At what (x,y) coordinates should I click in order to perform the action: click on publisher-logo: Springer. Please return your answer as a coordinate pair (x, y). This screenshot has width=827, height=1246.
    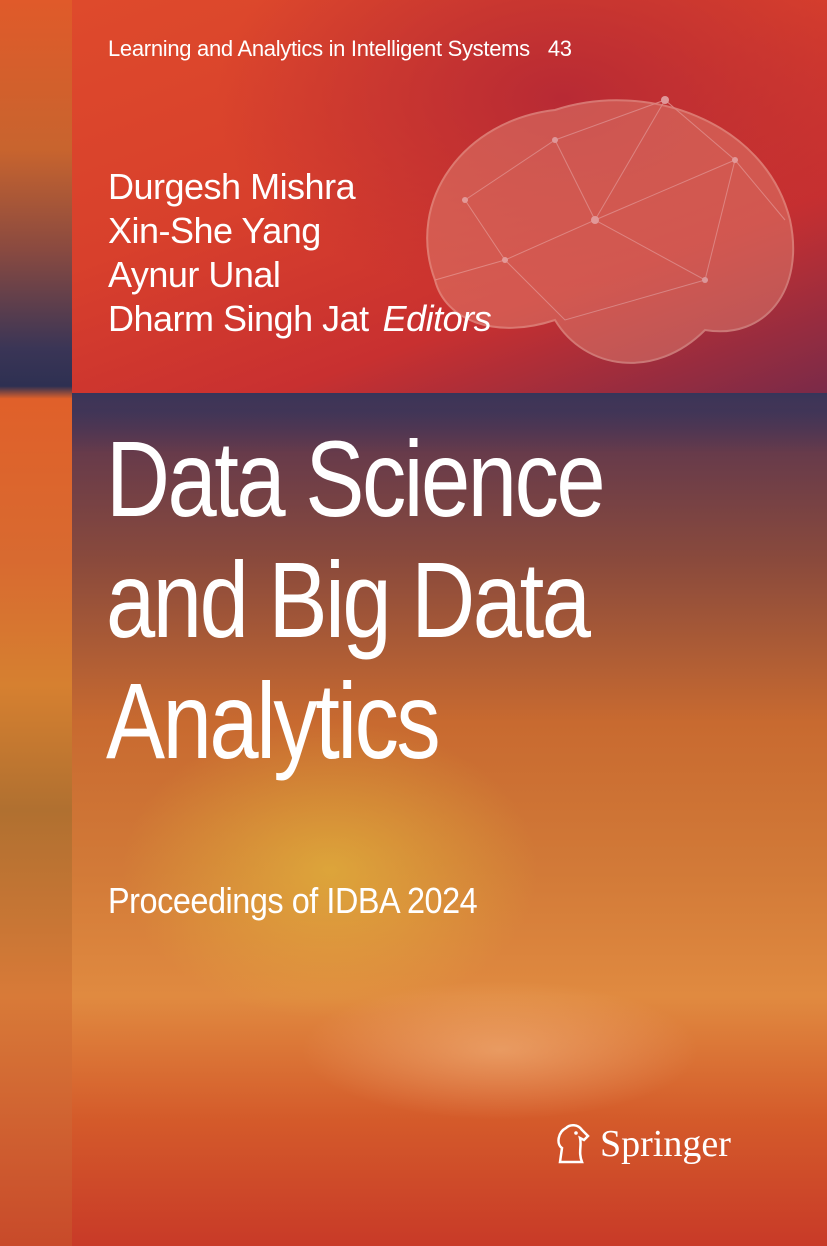
    Looking at the image, I should click on (641, 1144).